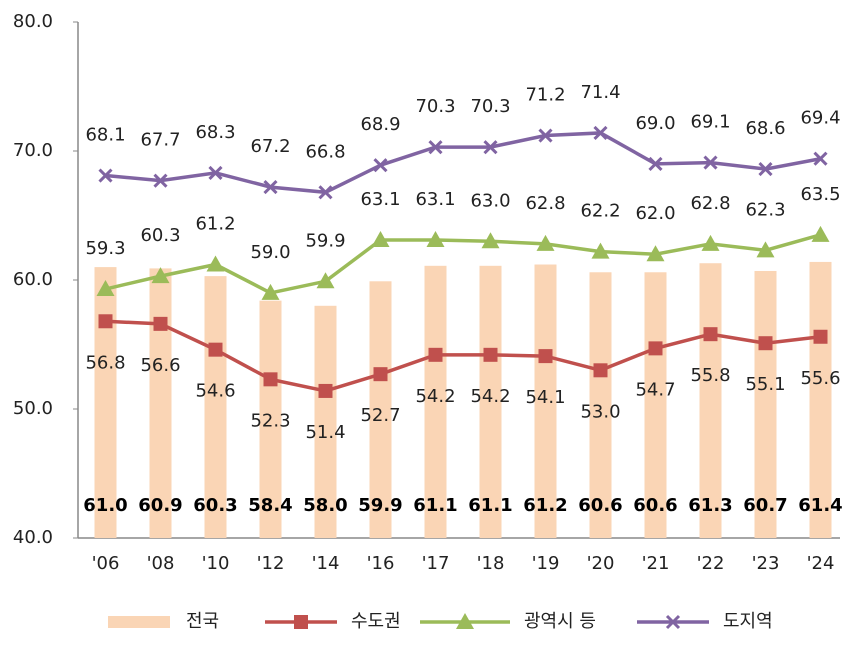 Image resolution: width=861 pixels, height=649 pixels. I want to click on y-tick-label: 40.0, so click(33, 537).